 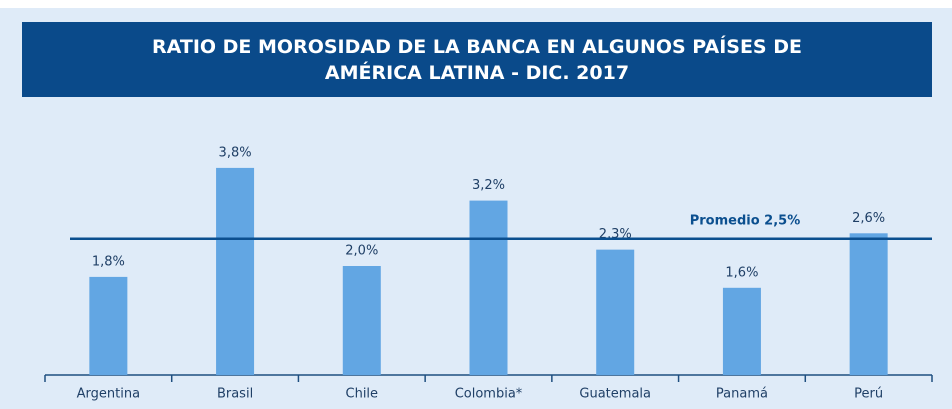 I want to click on x-tick-label: Brasil, so click(x=235, y=394).